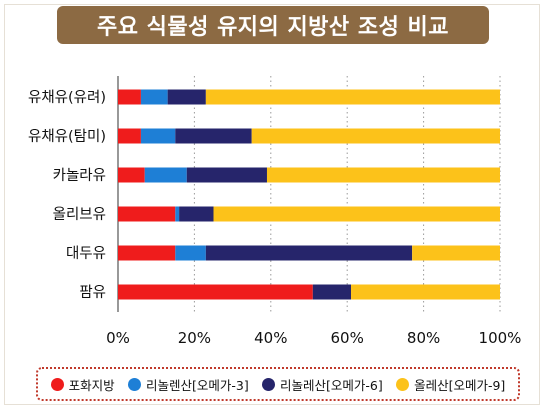 The width and height of the screenshot is (544, 409). What do you see at coordinates (194, 338) in the screenshot?
I see `x-tick-label: 20%` at bounding box center [194, 338].